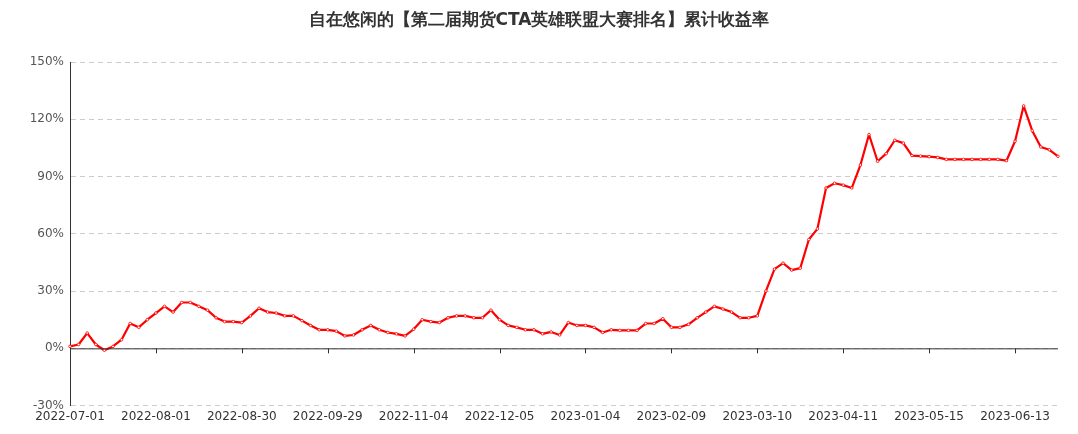 The image size is (1078, 434). What do you see at coordinates (54, 347) in the screenshot?
I see `y-tick-label: 0%` at bounding box center [54, 347].